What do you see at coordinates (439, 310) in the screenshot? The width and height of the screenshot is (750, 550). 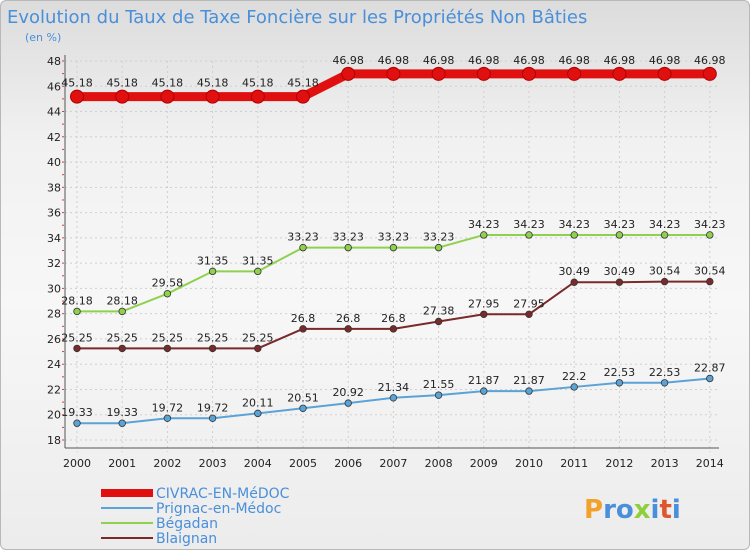 I see `data-label: 27.38` at bounding box center [439, 310].